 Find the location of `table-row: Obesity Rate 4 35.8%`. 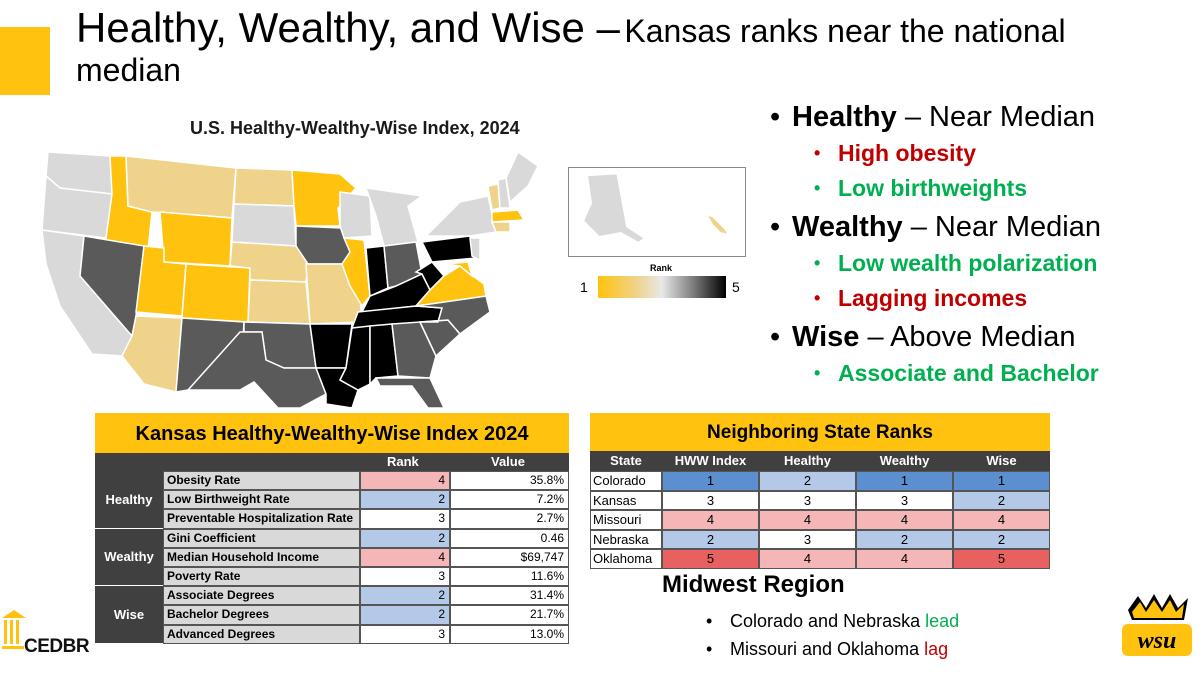

table-row: Obesity Rate 4 35.8% is located at coordinates (332, 481).